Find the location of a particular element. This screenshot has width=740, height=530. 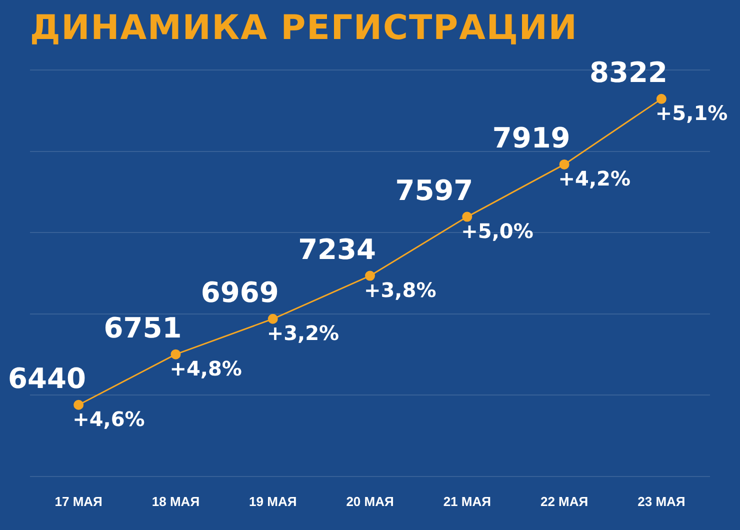

x-tick-label: 22 МАЯ is located at coordinates (564, 501).